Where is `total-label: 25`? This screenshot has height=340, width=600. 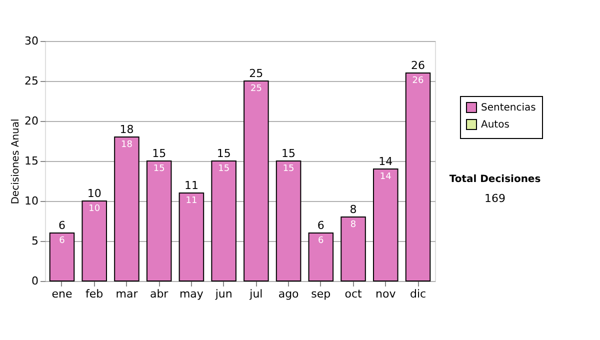 total-label: 25 is located at coordinates (256, 73).